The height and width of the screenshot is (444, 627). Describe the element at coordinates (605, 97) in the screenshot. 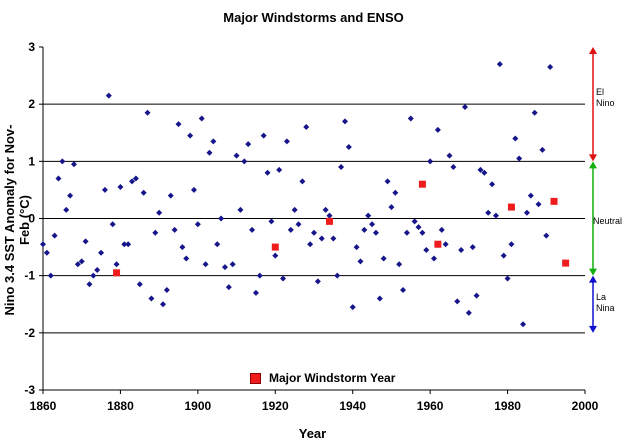

I see `enso-label-el-nino: El Nino` at that location.